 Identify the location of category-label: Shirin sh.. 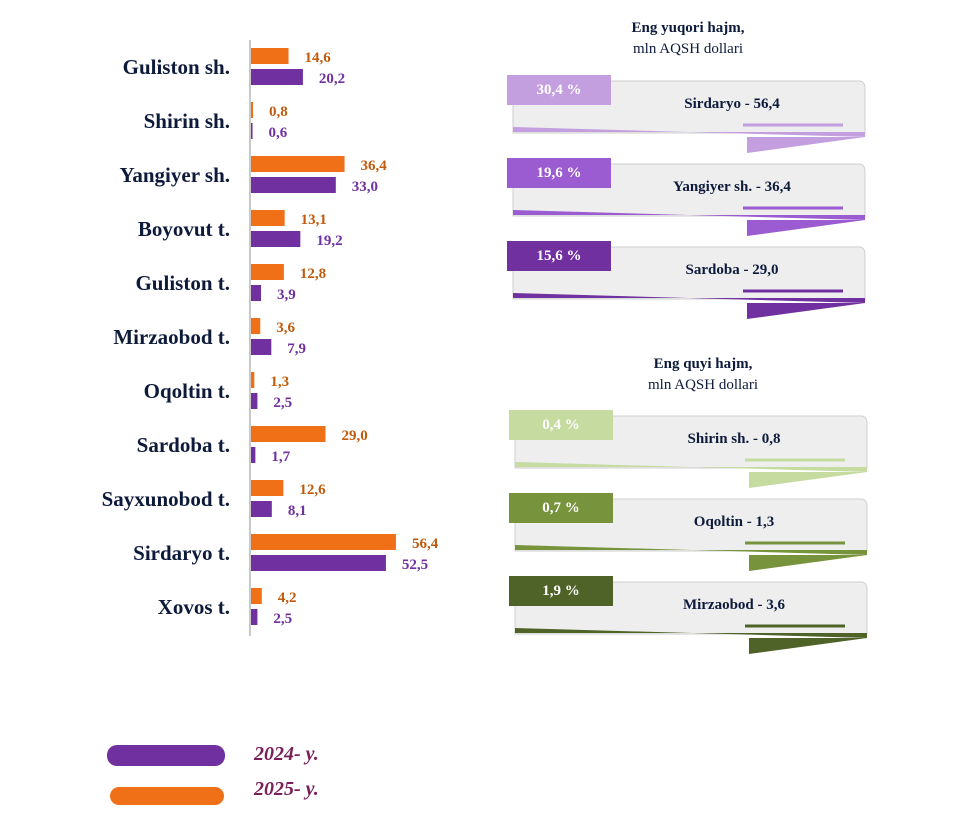
(187, 121).